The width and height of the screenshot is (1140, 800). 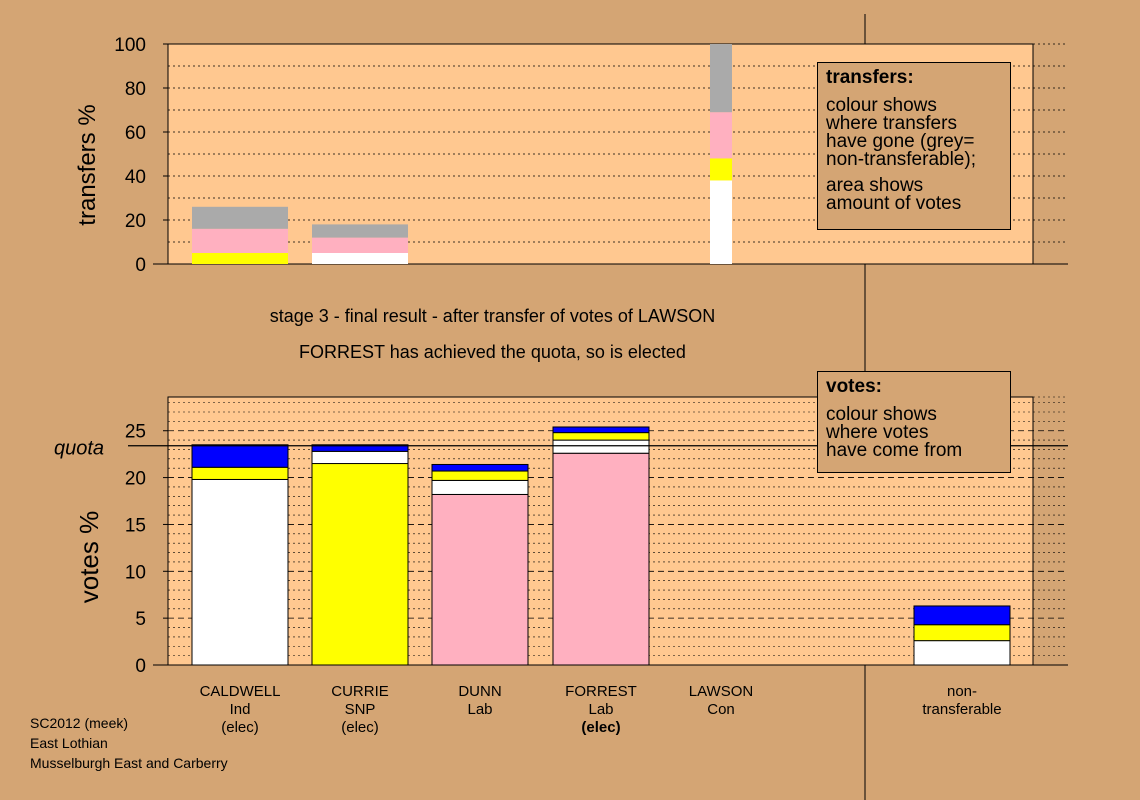 What do you see at coordinates (140, 666) in the screenshot?
I see `votes-tick-label: 0` at bounding box center [140, 666].